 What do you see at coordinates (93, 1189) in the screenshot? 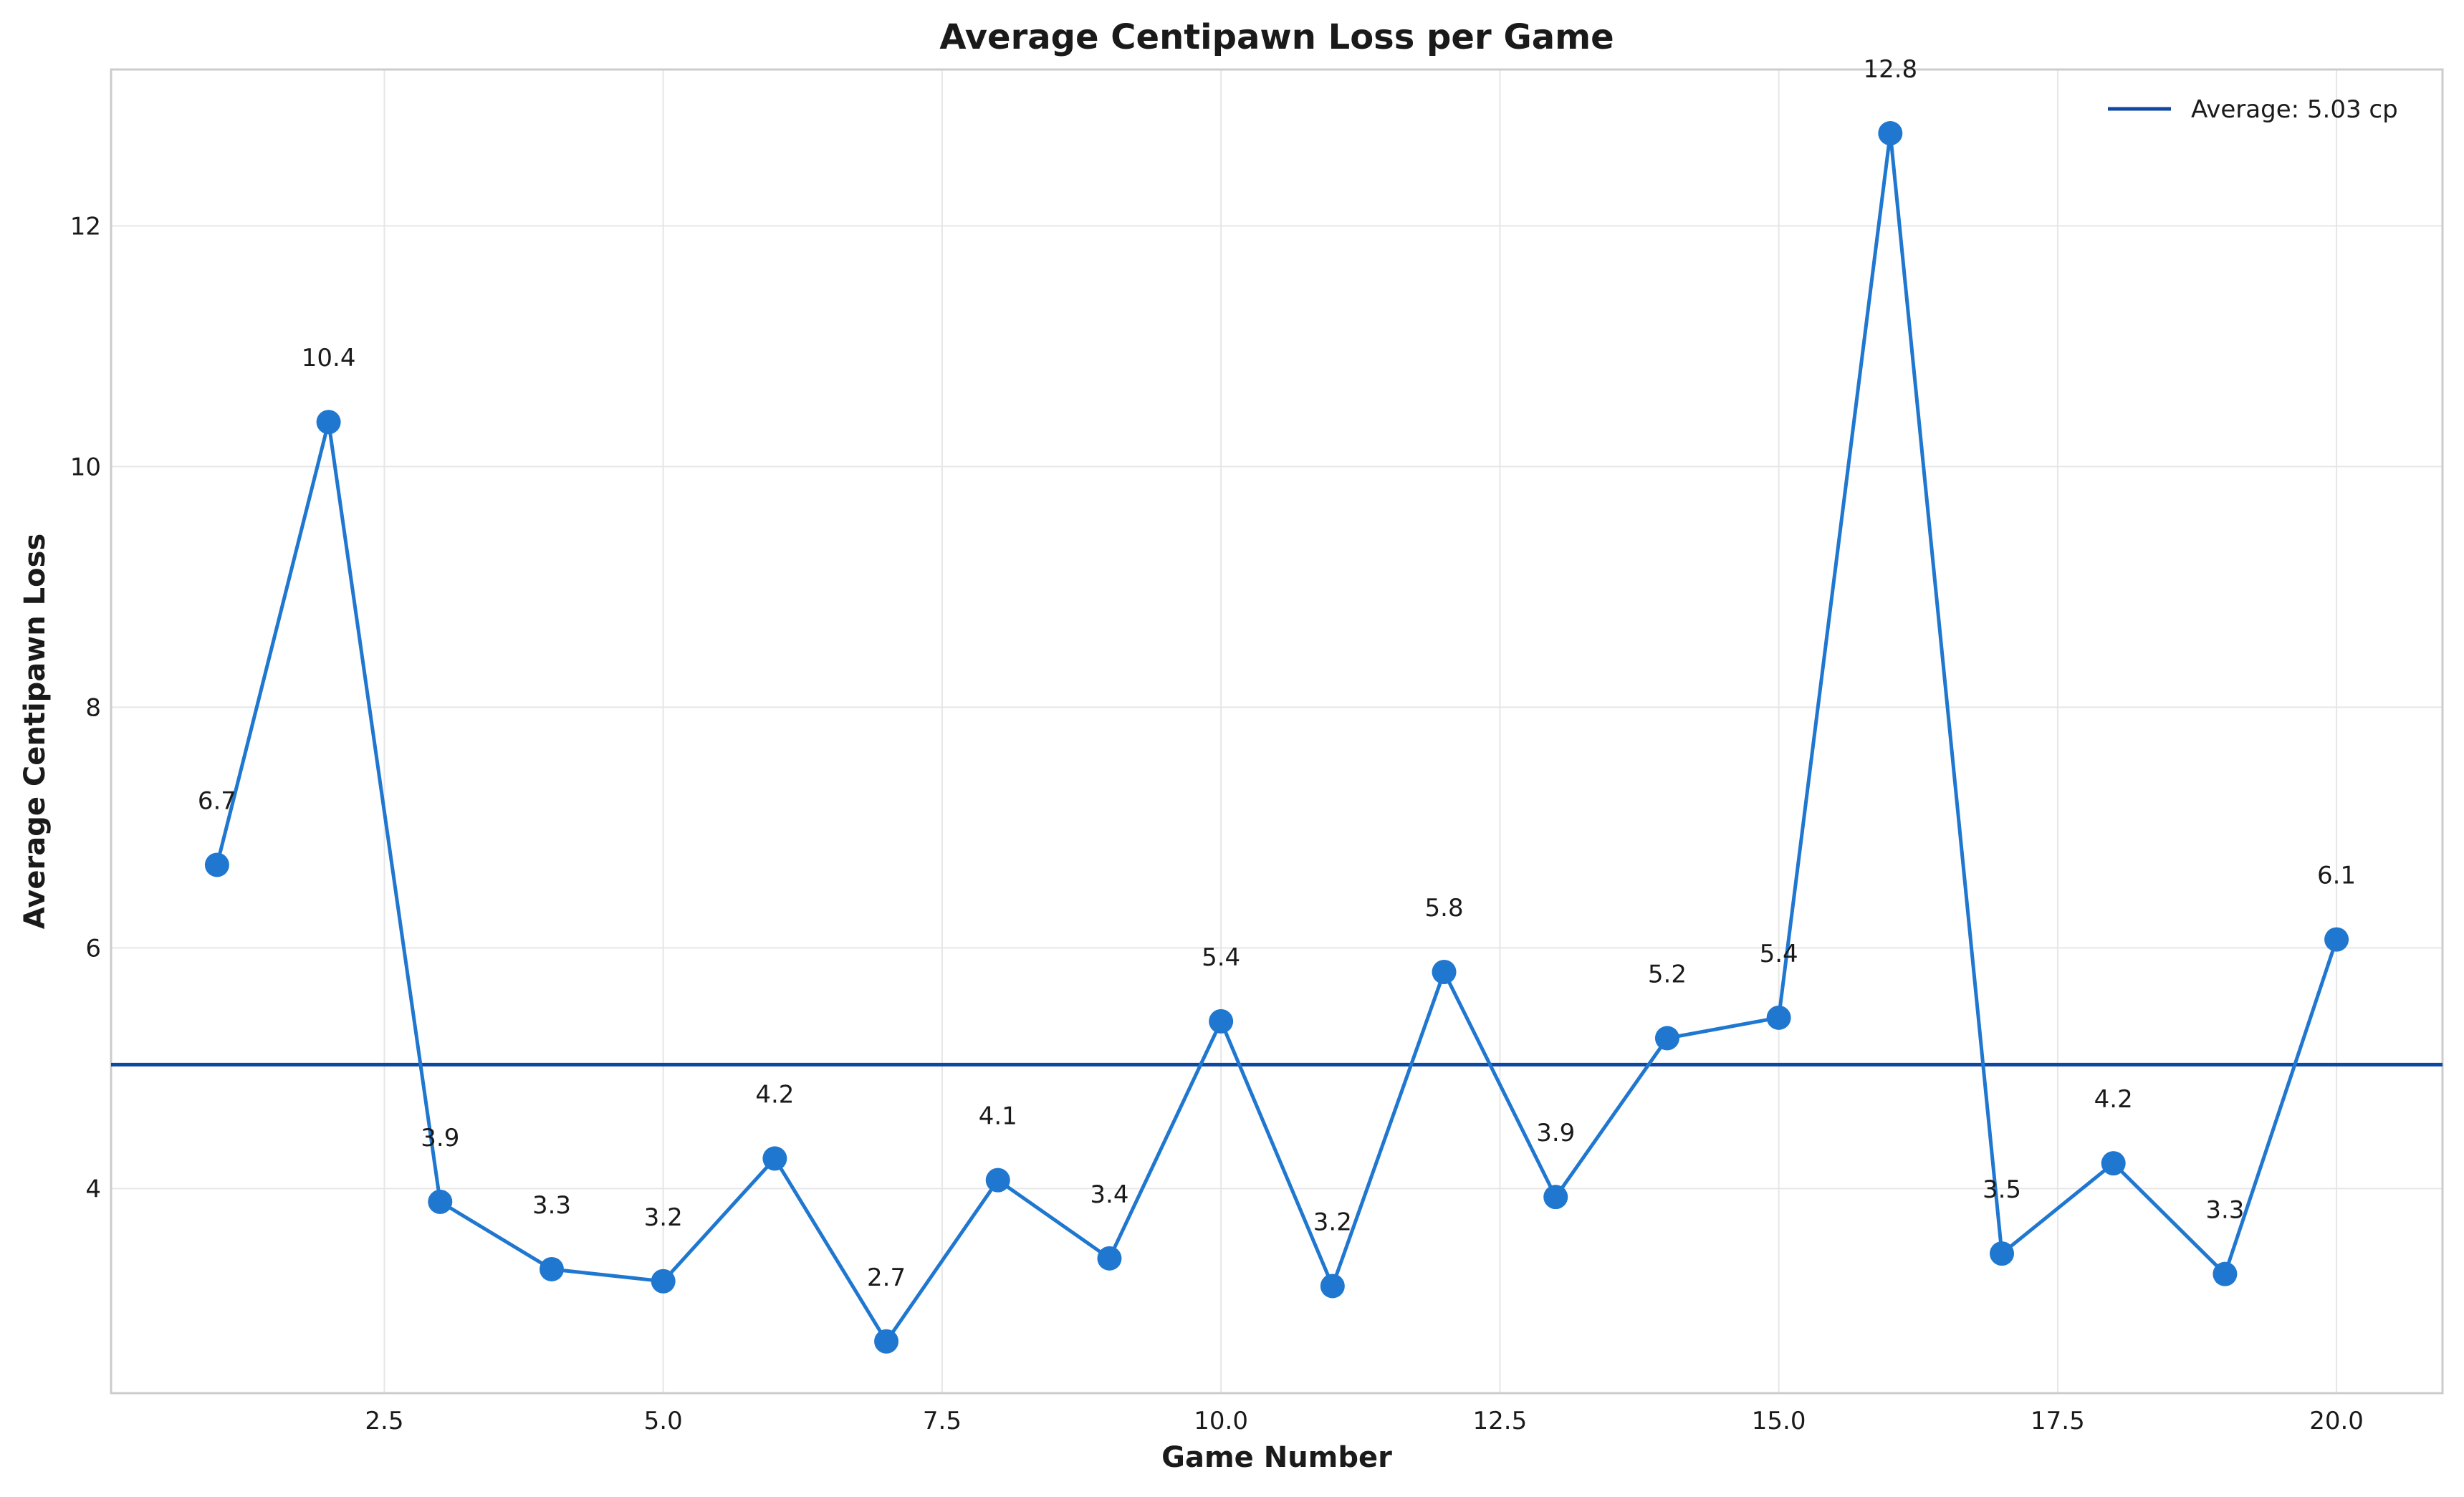
I see `y-tick-label: 4` at bounding box center [93, 1189].